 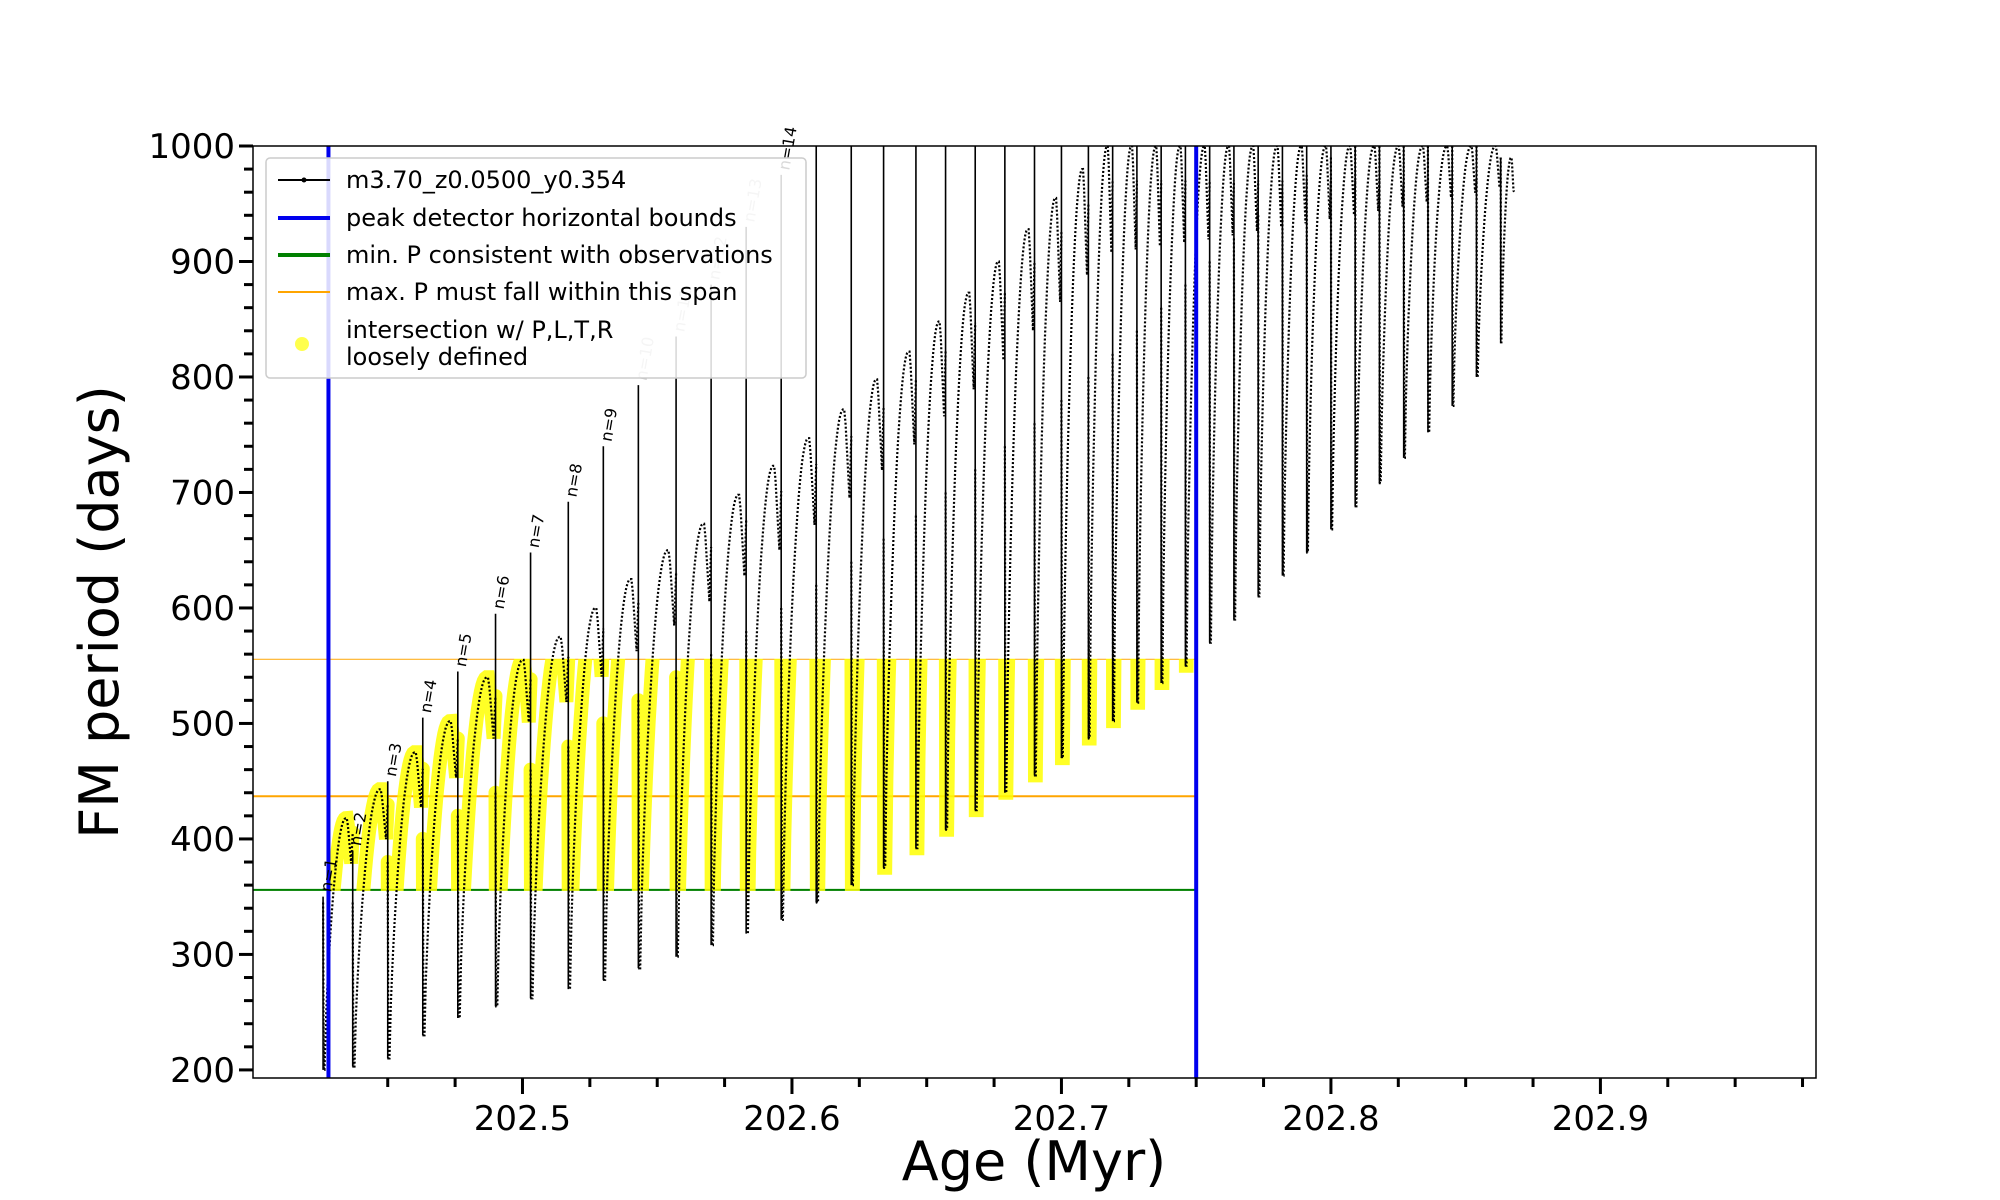 What do you see at coordinates (202, 609) in the screenshot?
I see `y-tick-label-5: 600` at bounding box center [202, 609].